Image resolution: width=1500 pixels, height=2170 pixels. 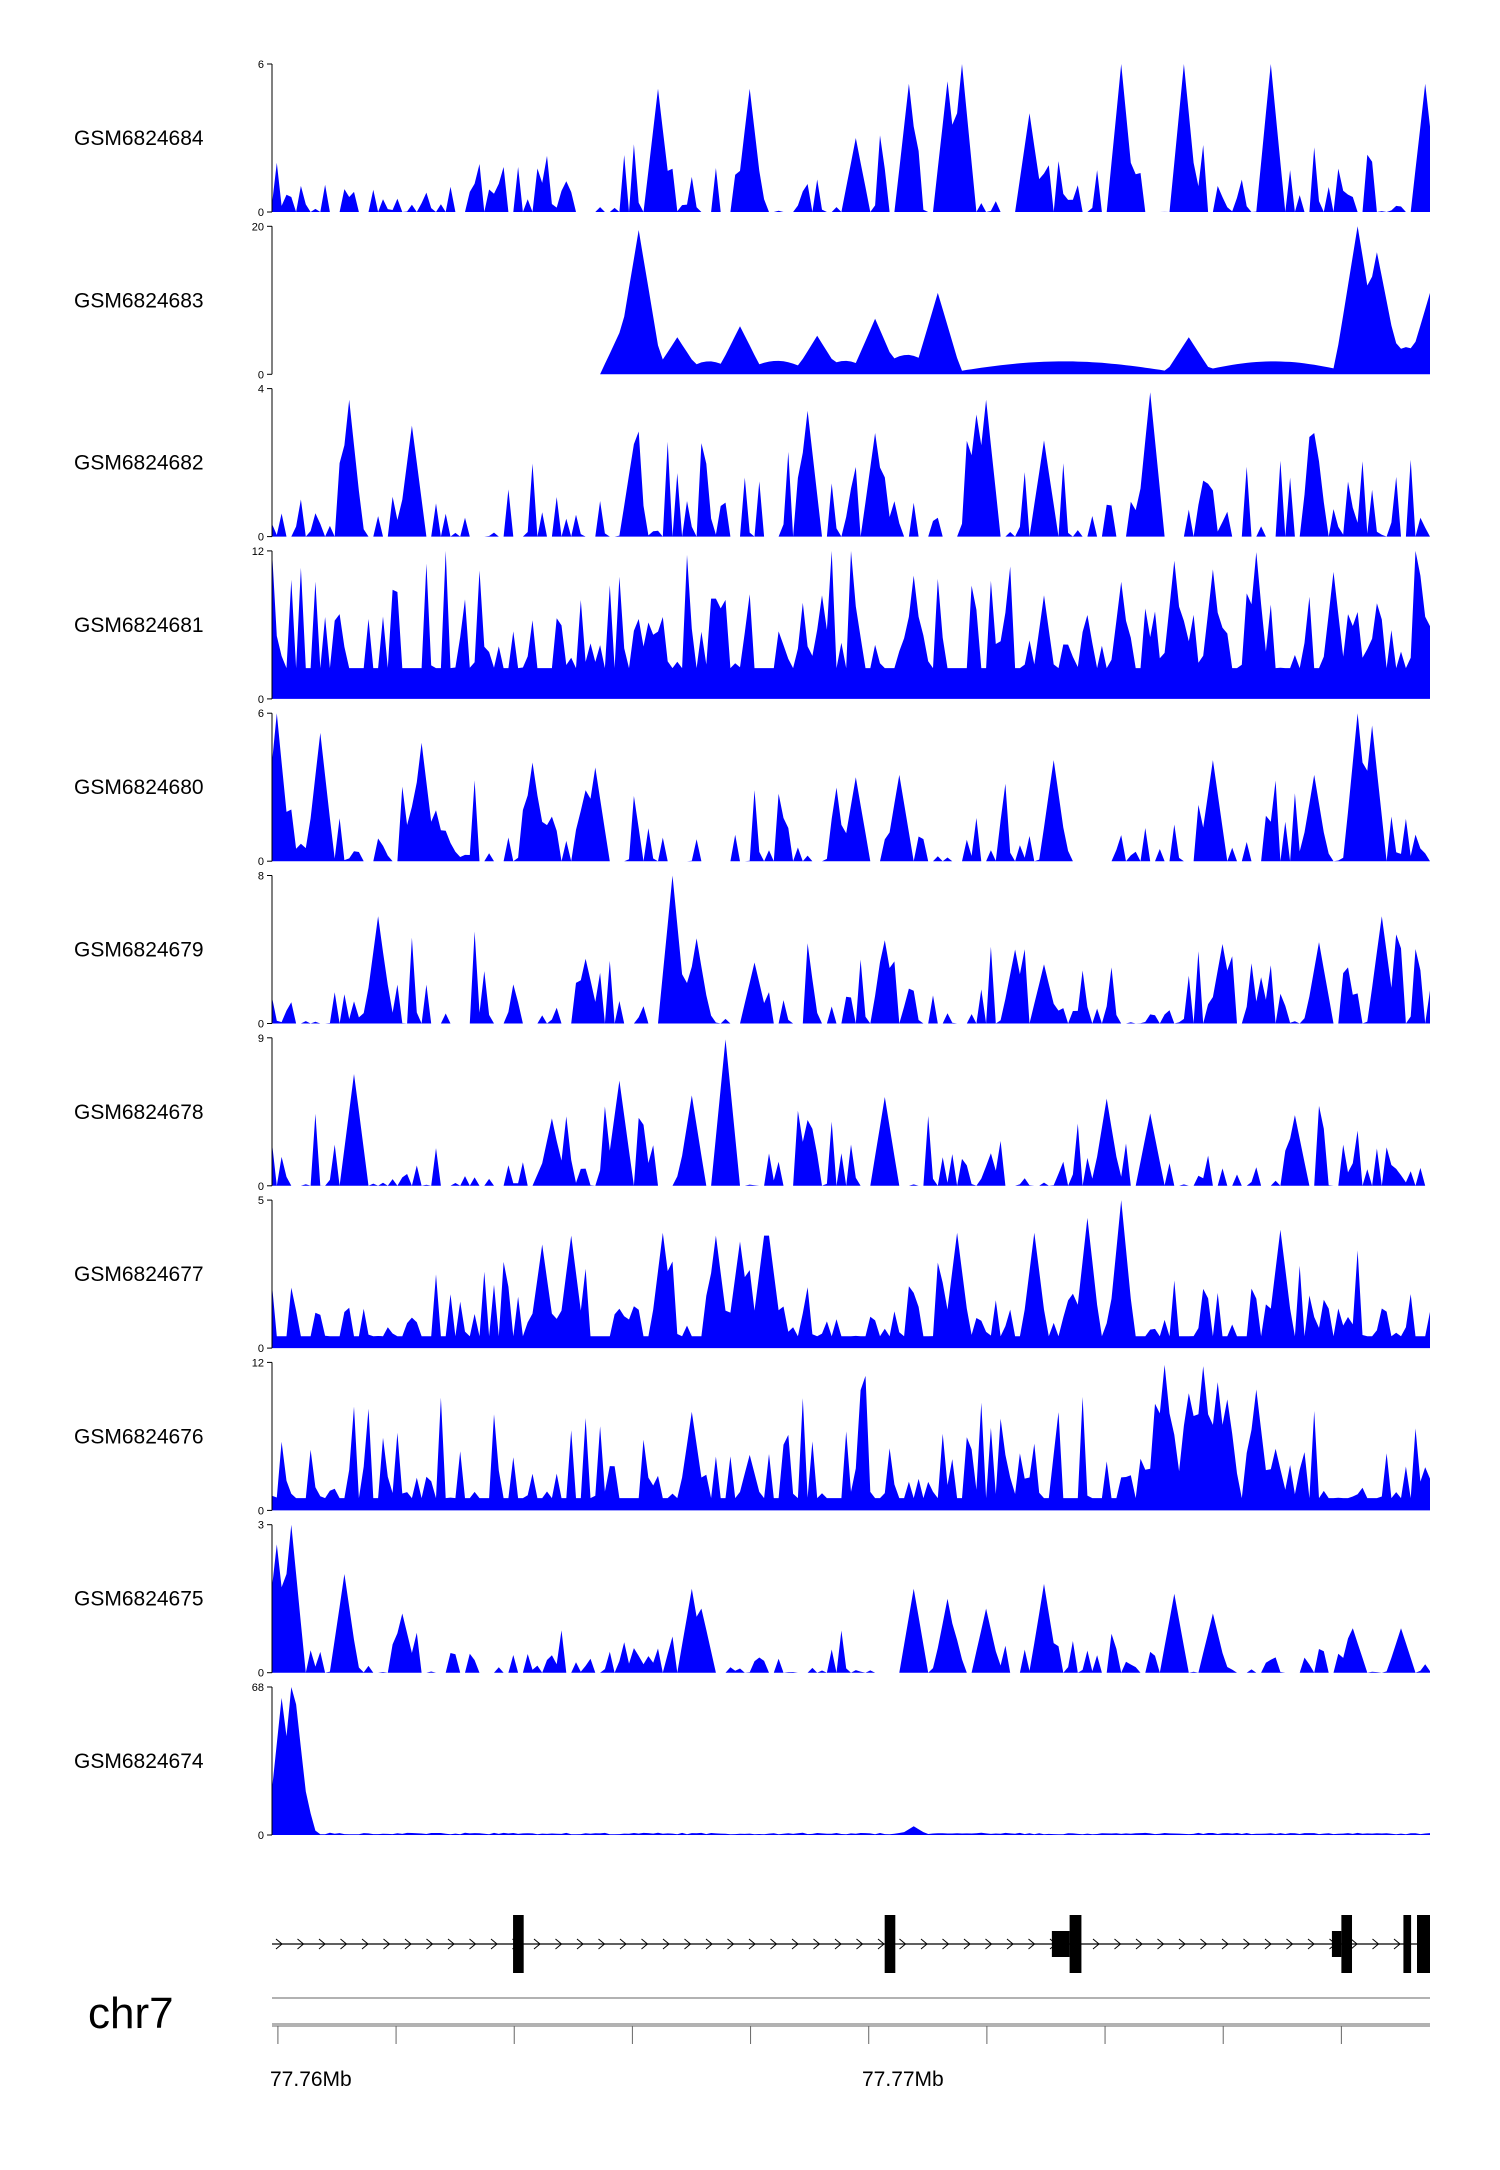 I want to click on signal-area-GSM6824682, so click(x=851, y=464).